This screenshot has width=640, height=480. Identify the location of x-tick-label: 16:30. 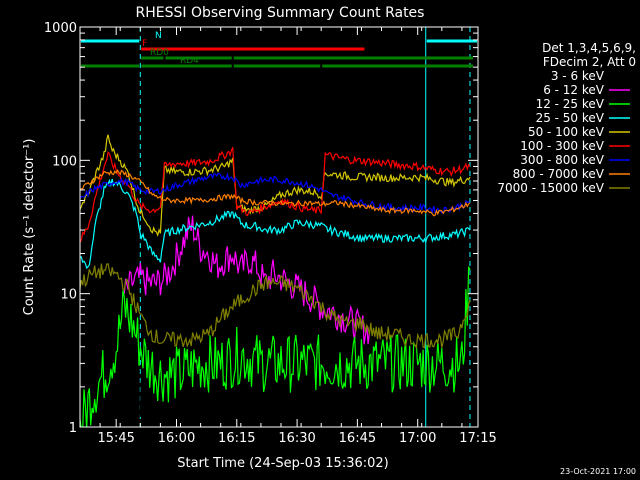
(296, 438).